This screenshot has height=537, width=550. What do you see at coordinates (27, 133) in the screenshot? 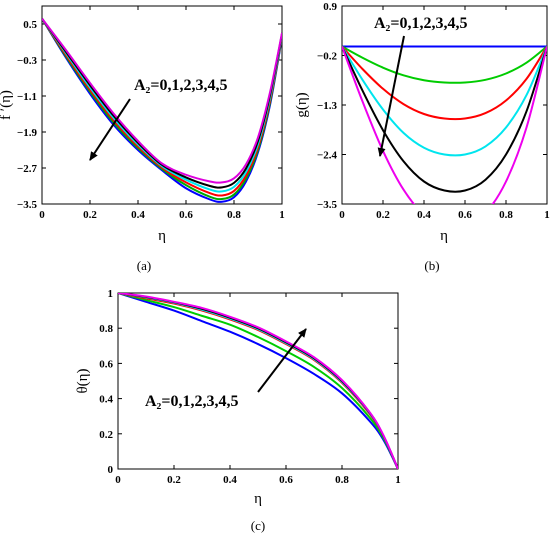
I see `y-tick-label: −1.9` at bounding box center [27, 133].